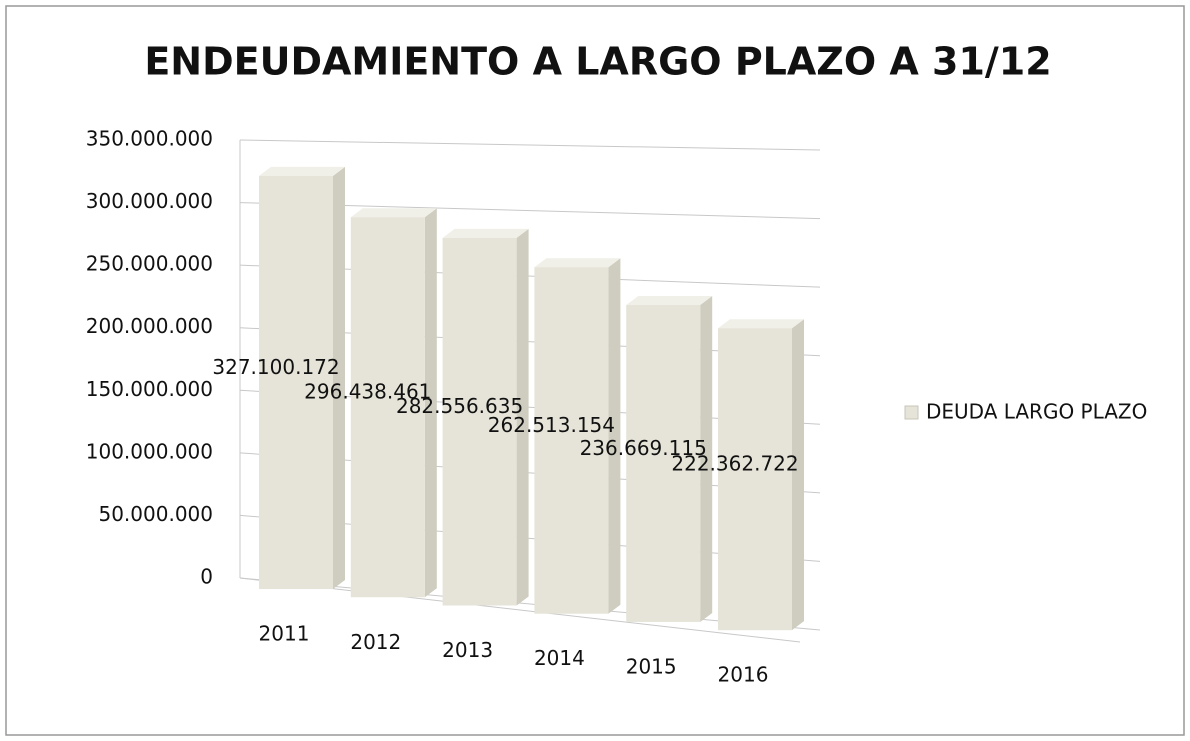 The height and width of the screenshot is (741, 1190). Describe the element at coordinates (551, 425) in the screenshot. I see `data-label: 262.513.154` at that location.